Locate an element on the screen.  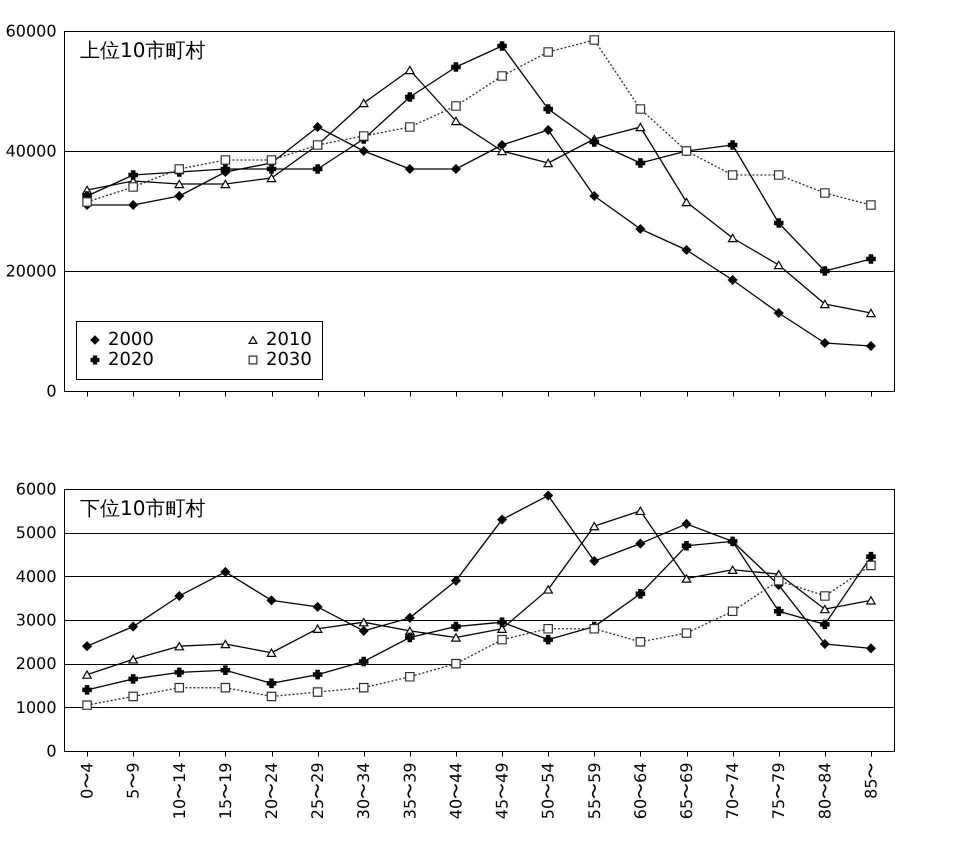
x-tick-label: 10〜14 is located at coordinates (179, 791).